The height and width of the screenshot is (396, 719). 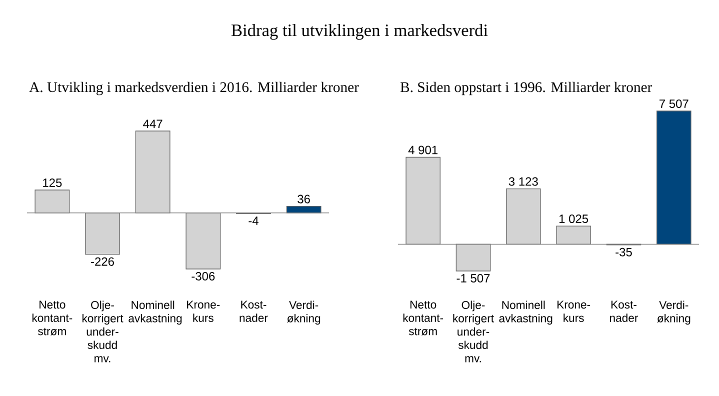 I want to click on chart-title: Bidrag til utviklingen i markedsverdi, so click(x=359, y=32).